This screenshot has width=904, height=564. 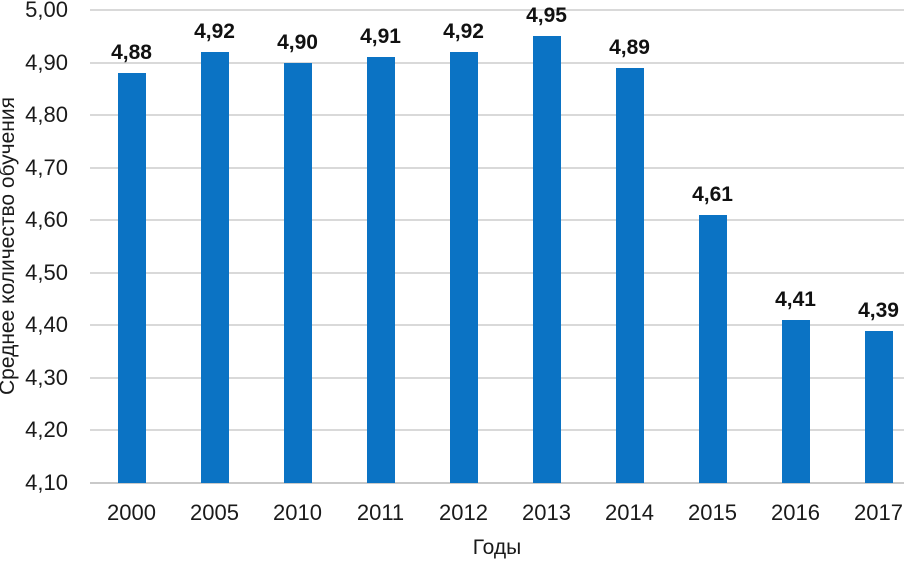 I want to click on y-tick-label: 4,90, so click(x=46, y=62).